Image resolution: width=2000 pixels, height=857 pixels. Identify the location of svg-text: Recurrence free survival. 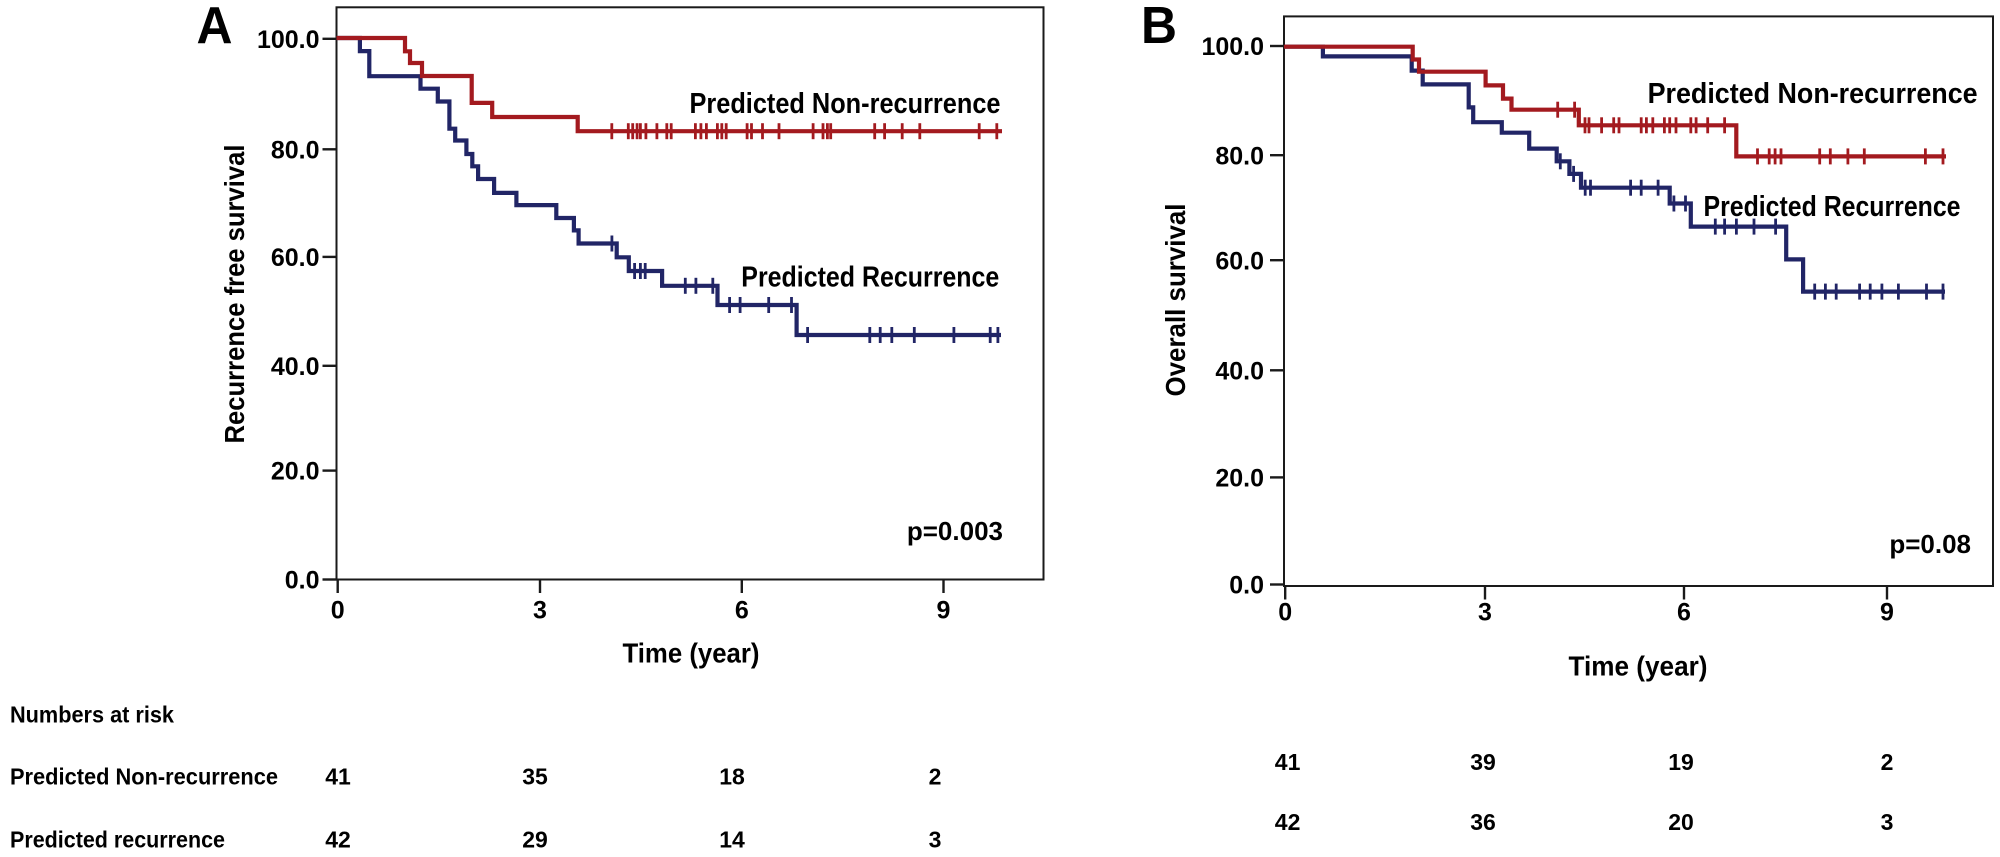
(234, 294).